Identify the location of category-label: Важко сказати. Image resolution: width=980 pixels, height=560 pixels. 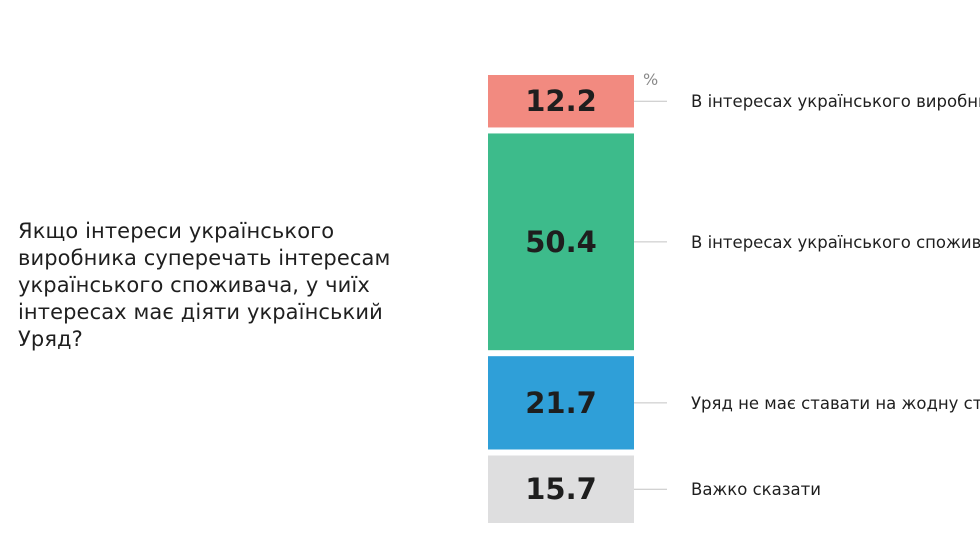
(756, 489).